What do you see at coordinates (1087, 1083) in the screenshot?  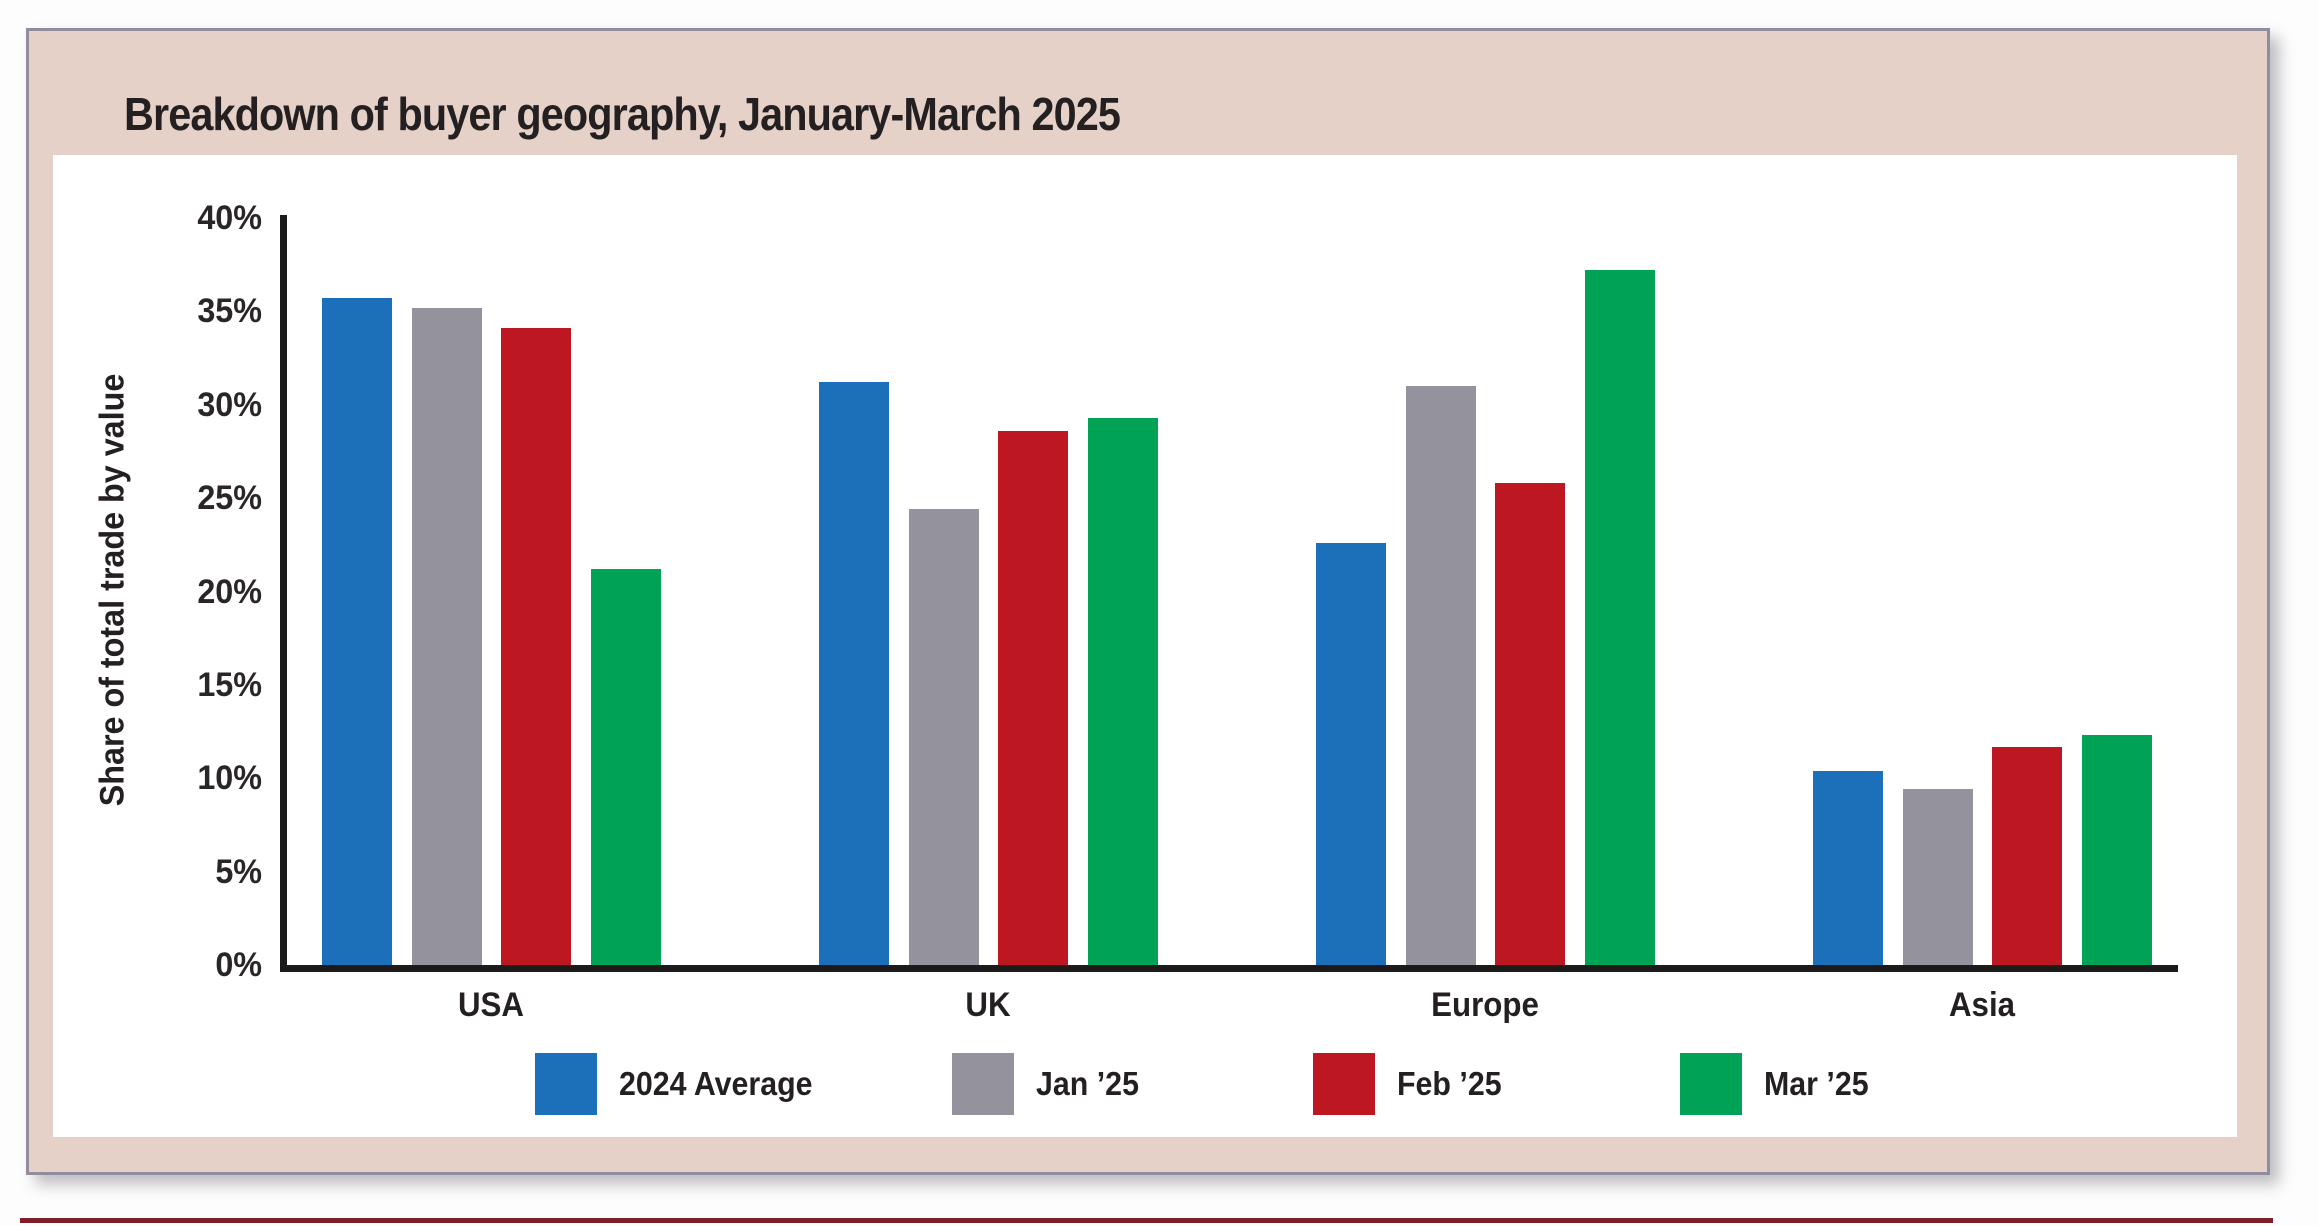 I see `legend-label: Jan ’25` at bounding box center [1087, 1083].